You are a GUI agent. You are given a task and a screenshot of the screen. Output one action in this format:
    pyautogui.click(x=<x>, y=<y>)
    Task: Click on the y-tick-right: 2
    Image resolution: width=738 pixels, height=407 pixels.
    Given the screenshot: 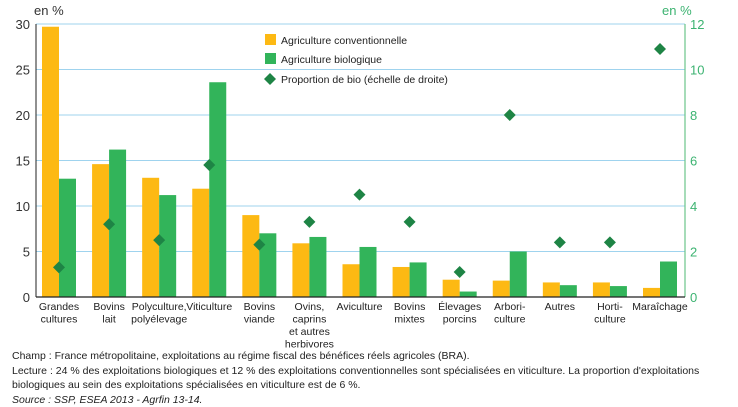 What is the action you would take?
    pyautogui.click(x=693, y=252)
    